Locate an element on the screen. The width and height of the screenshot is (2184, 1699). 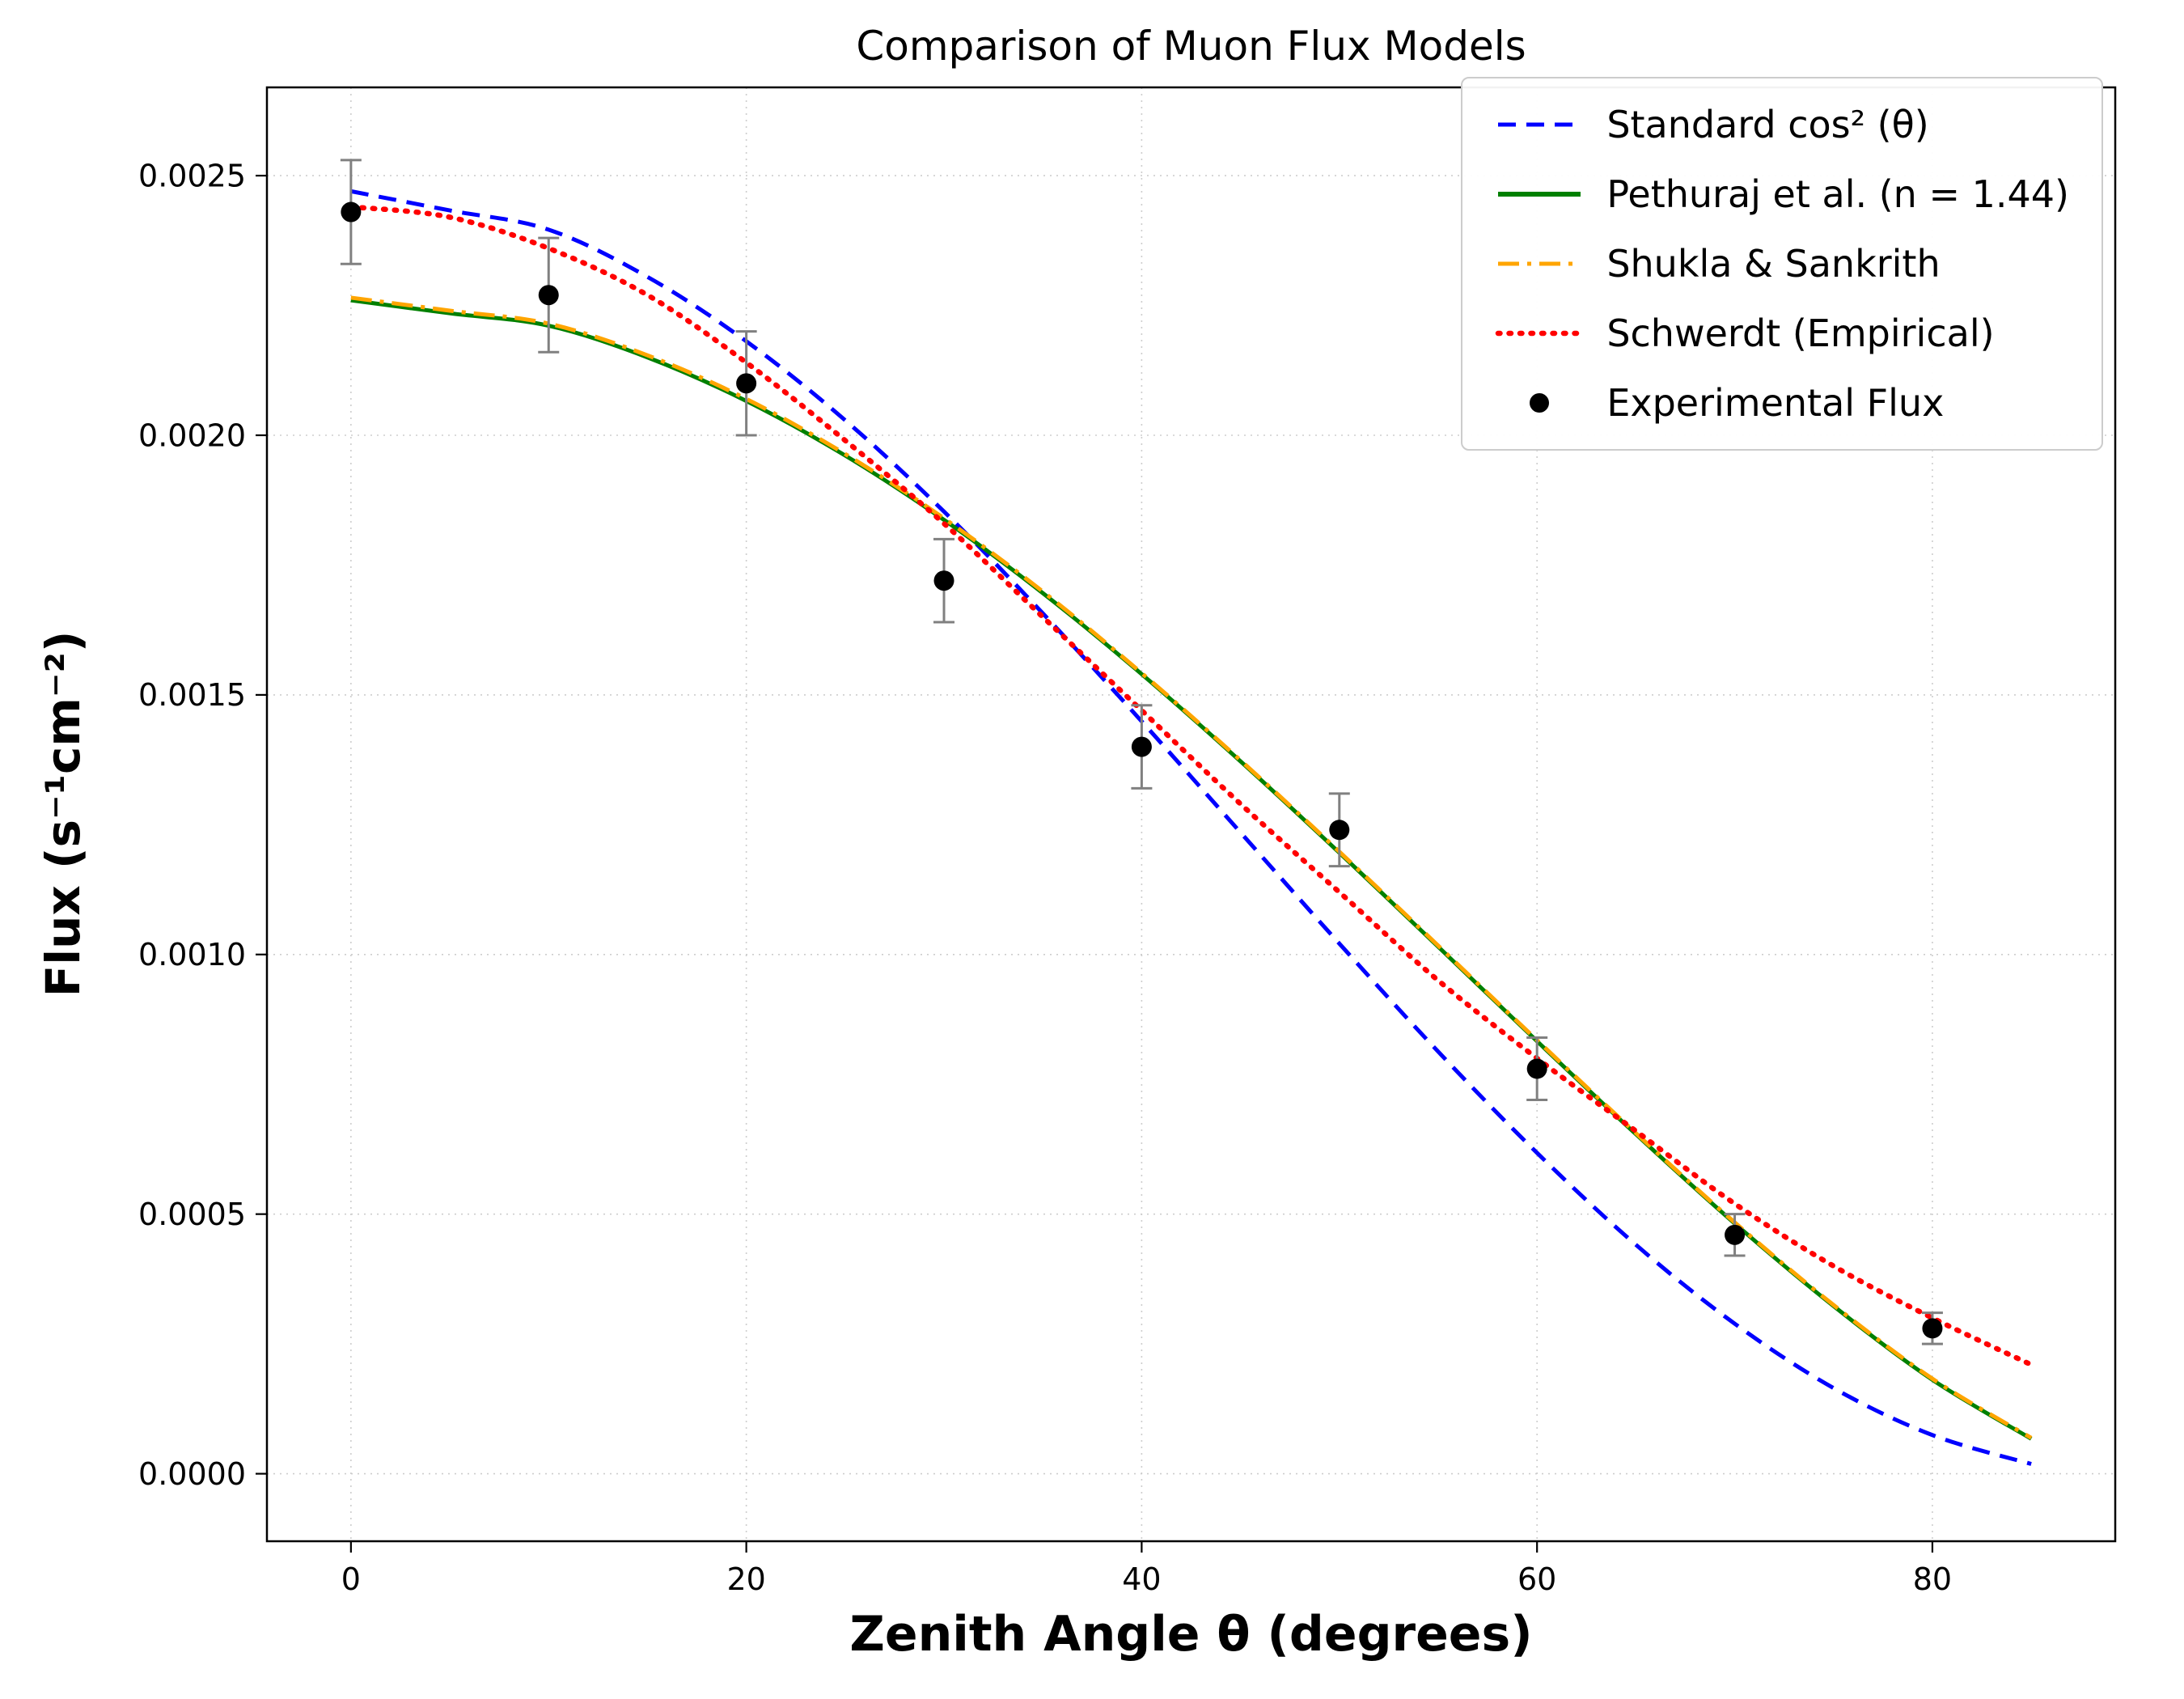
chart-title: Comparison of Muon Flux Models is located at coordinates (1191, 46).